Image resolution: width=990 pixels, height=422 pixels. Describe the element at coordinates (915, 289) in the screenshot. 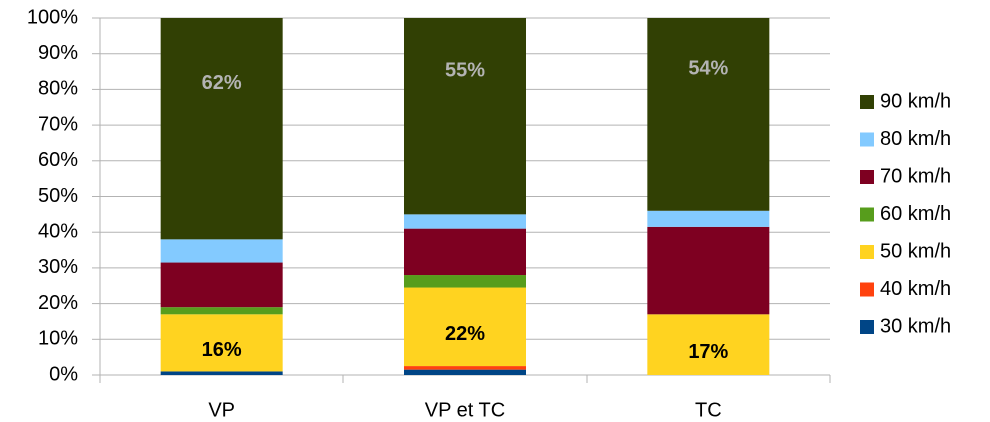

I see `legend-label: 40 km/h` at that location.